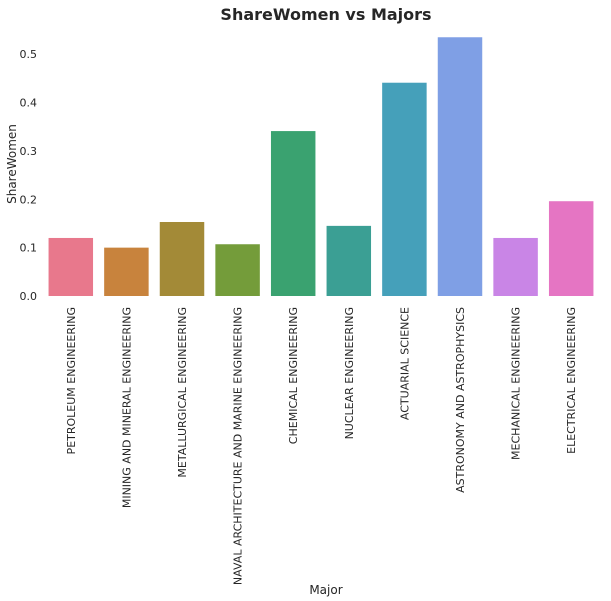 This screenshot has width=611, height=601. Describe the element at coordinates (29, 296) in the screenshot. I see `y-tick-label: 0.0` at that location.